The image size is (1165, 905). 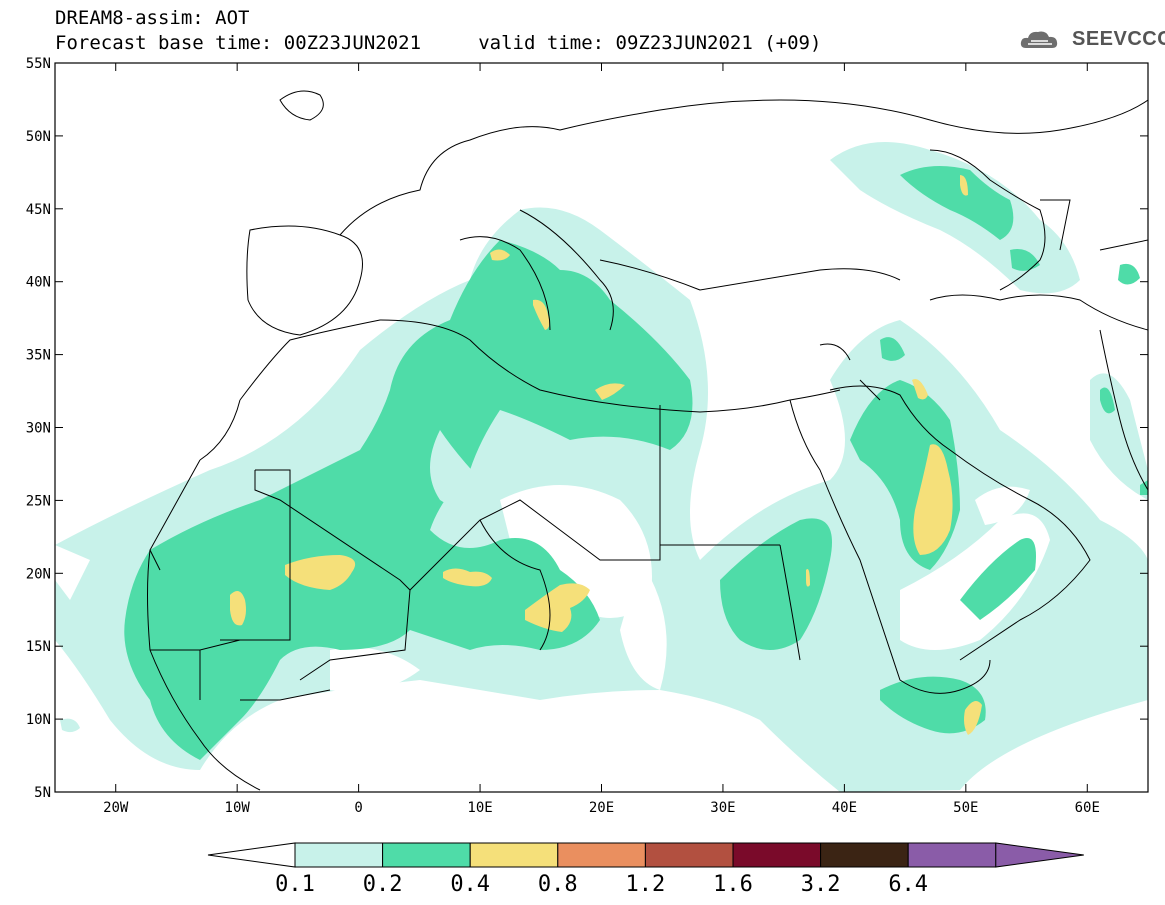 I want to click on cloud-logo-icon, so click(x=1039, y=39).